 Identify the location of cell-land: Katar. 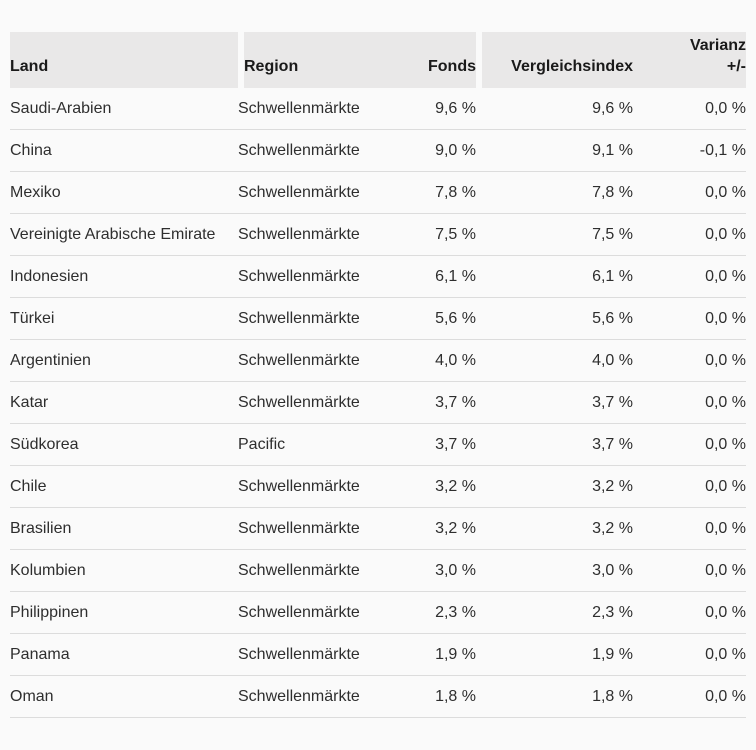
(124, 403).